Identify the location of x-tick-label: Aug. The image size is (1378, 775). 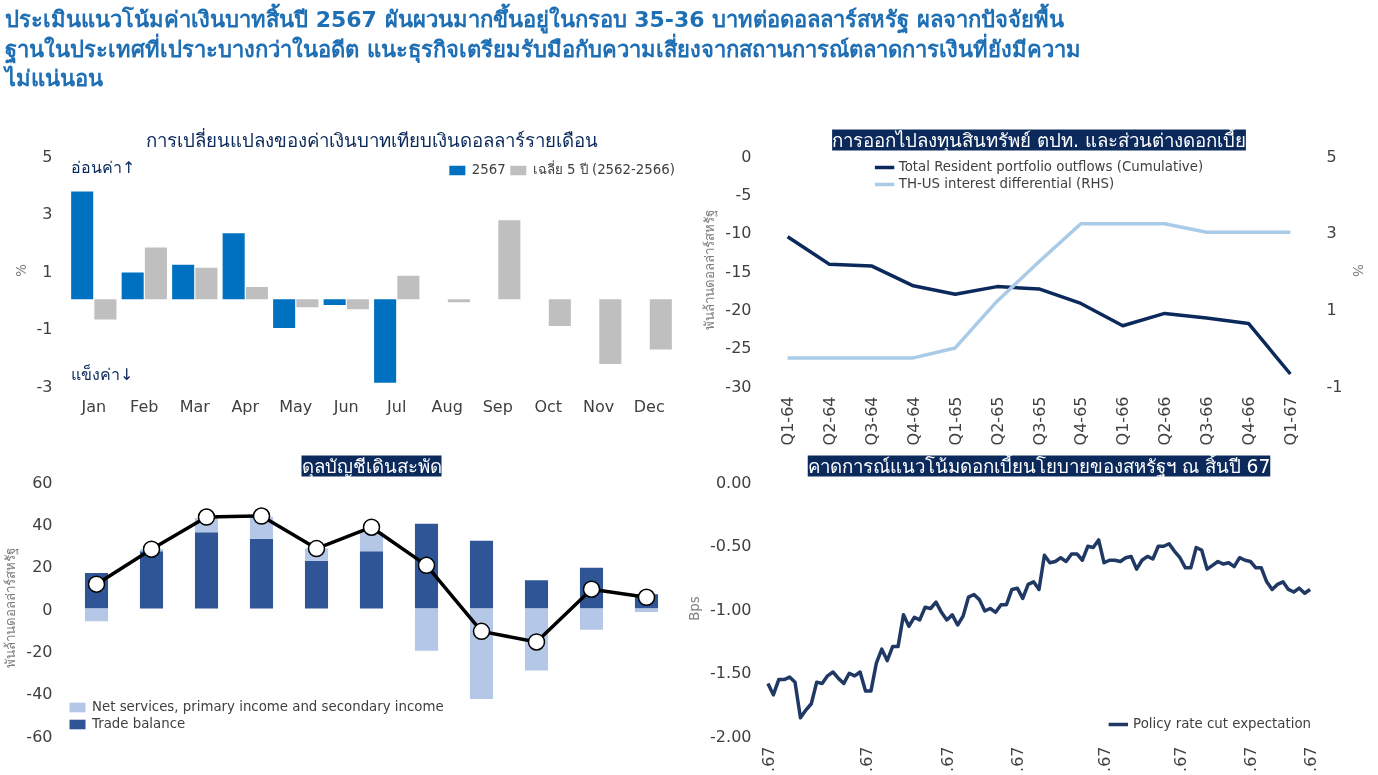
(447, 406).